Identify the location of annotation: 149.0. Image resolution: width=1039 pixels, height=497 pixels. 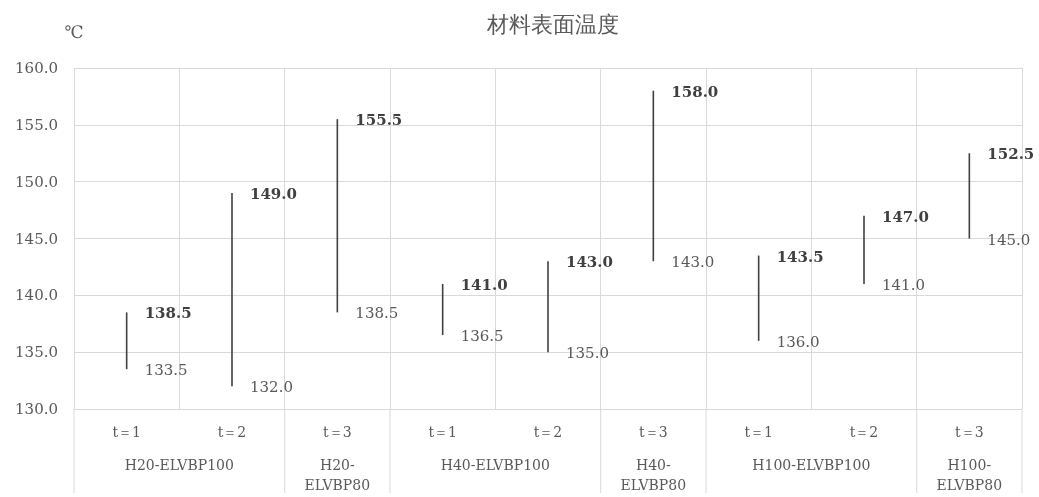
(273, 194).